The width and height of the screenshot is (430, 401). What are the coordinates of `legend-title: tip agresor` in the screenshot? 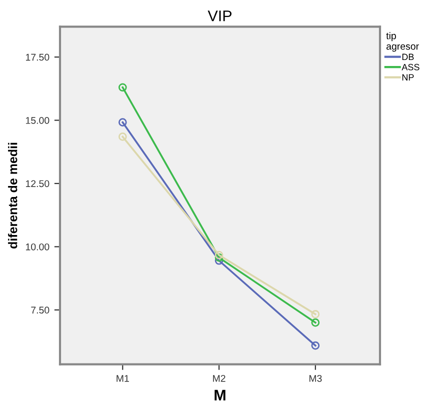 It's located at (402, 42).